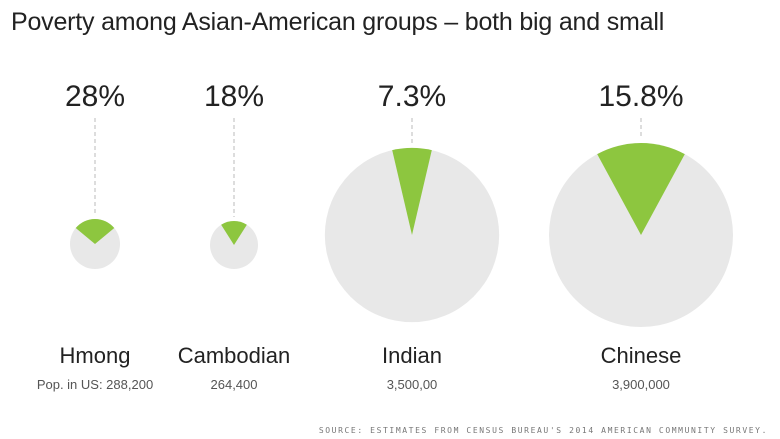  I want to click on poverty-label-indian: 7.3%, so click(412, 96).